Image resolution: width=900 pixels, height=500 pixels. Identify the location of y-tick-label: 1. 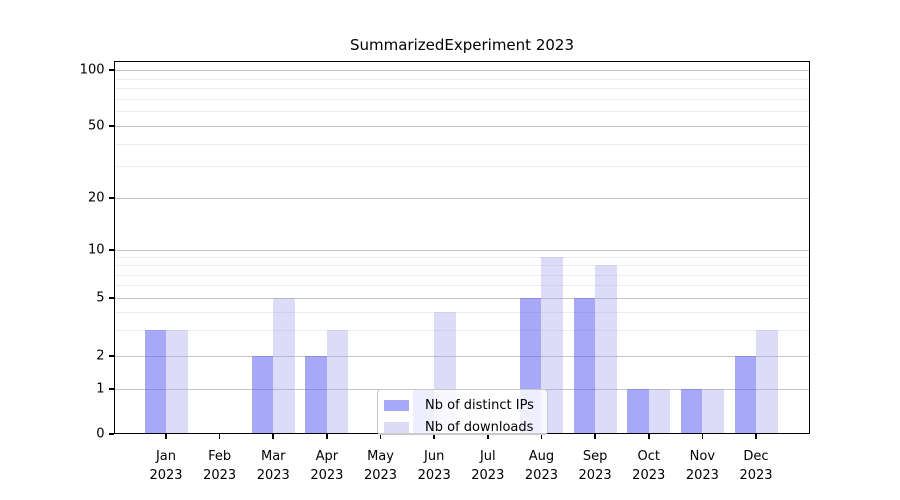
(100, 389).